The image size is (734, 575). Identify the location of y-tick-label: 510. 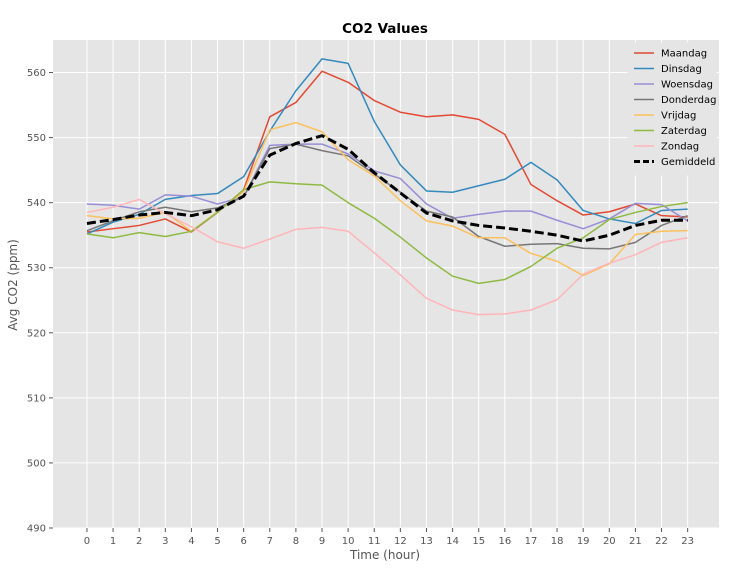
(36, 398).